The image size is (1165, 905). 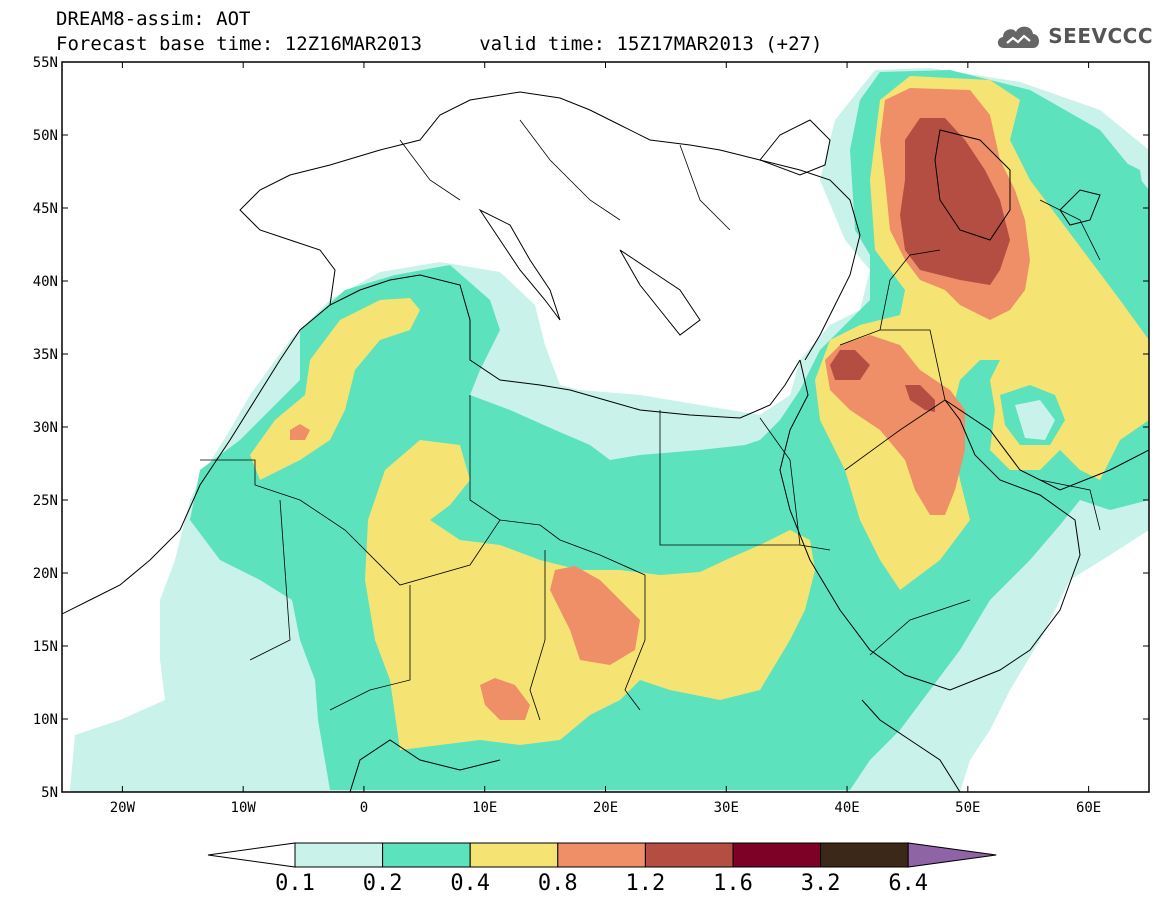 What do you see at coordinates (295, 883) in the screenshot?
I see `colorbar-label: 0.1` at bounding box center [295, 883].